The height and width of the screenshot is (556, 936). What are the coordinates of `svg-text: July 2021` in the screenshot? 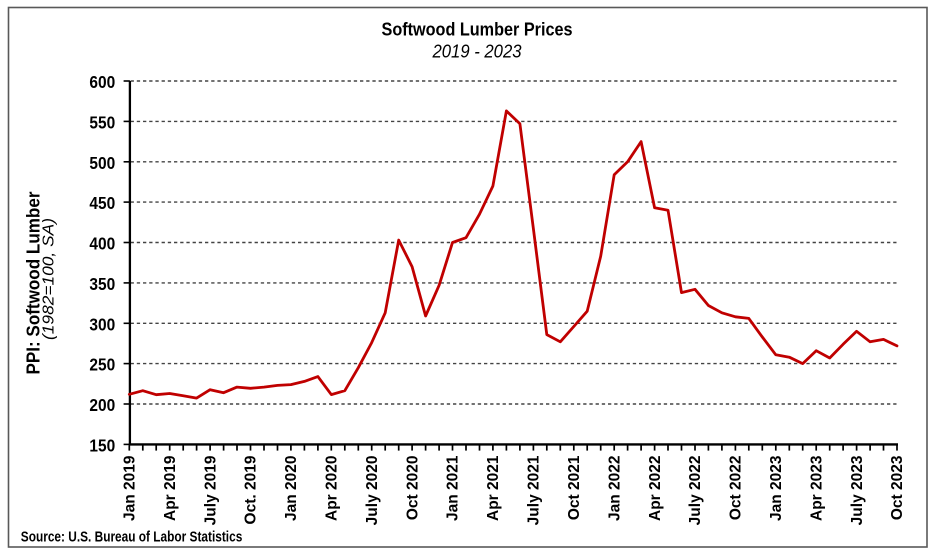 It's located at (534, 490).